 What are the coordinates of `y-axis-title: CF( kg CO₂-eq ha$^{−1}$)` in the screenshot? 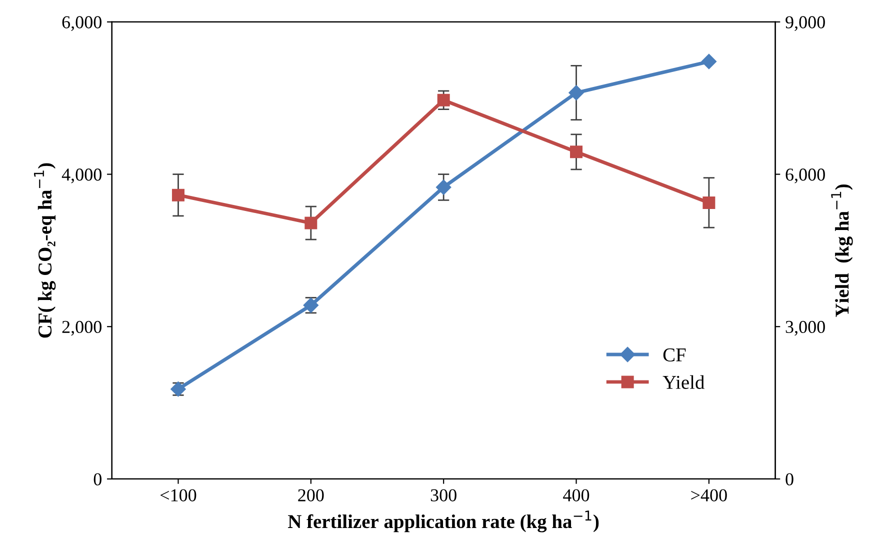 It's located at (45, 250).